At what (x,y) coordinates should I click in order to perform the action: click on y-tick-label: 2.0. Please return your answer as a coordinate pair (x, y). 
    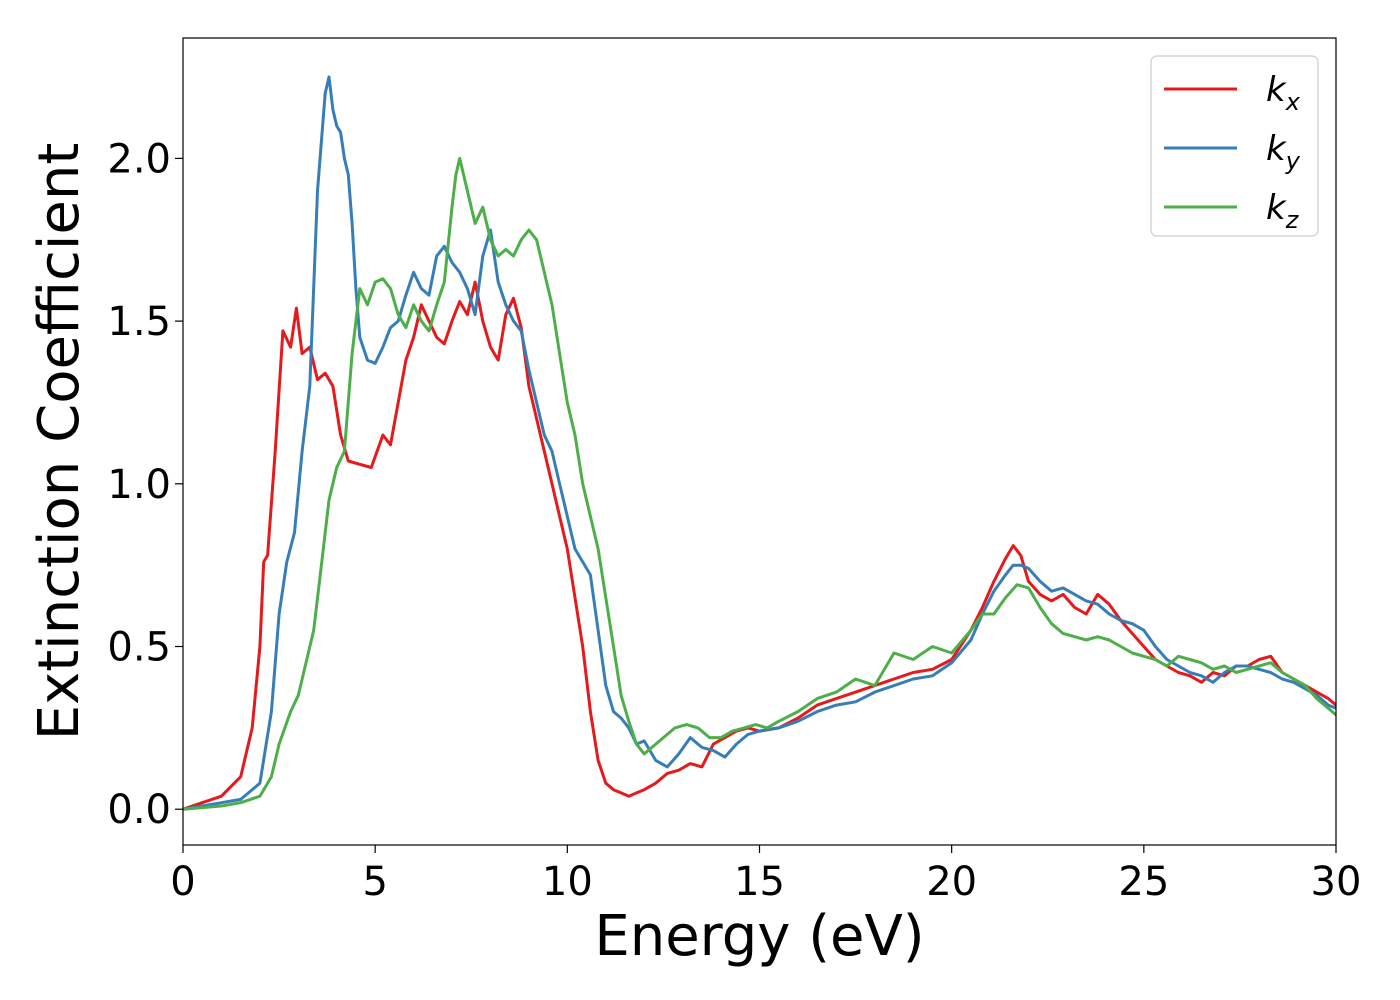
    Looking at the image, I should click on (139, 159).